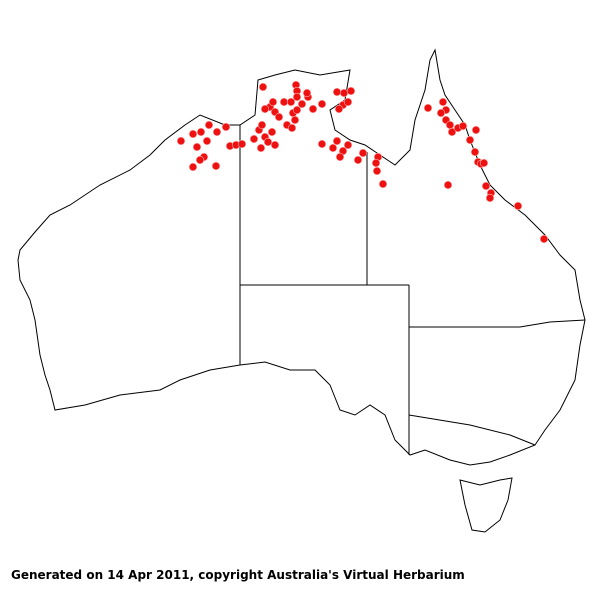 Image resolution: width=600 pixels, height=600 pixels. I want to click on nsw-vic-border, so click(472, 430).